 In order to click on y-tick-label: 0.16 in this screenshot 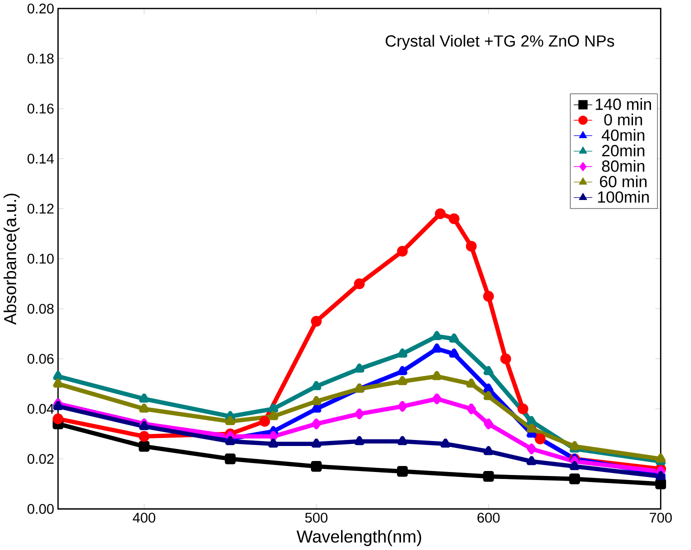, I will do `click(41, 109)`.